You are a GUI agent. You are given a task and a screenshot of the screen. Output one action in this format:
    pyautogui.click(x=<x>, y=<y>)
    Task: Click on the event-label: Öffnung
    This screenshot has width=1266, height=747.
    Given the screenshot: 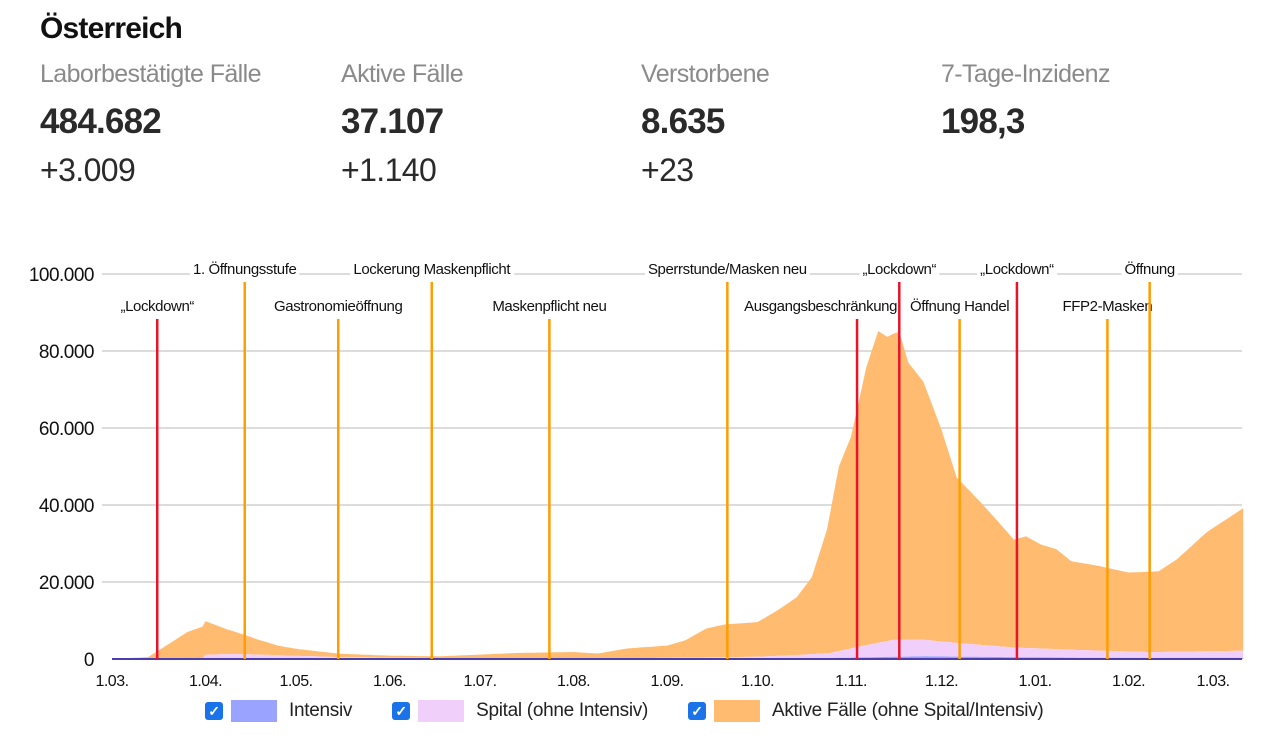 What is the action you would take?
    pyautogui.click(x=1149, y=269)
    